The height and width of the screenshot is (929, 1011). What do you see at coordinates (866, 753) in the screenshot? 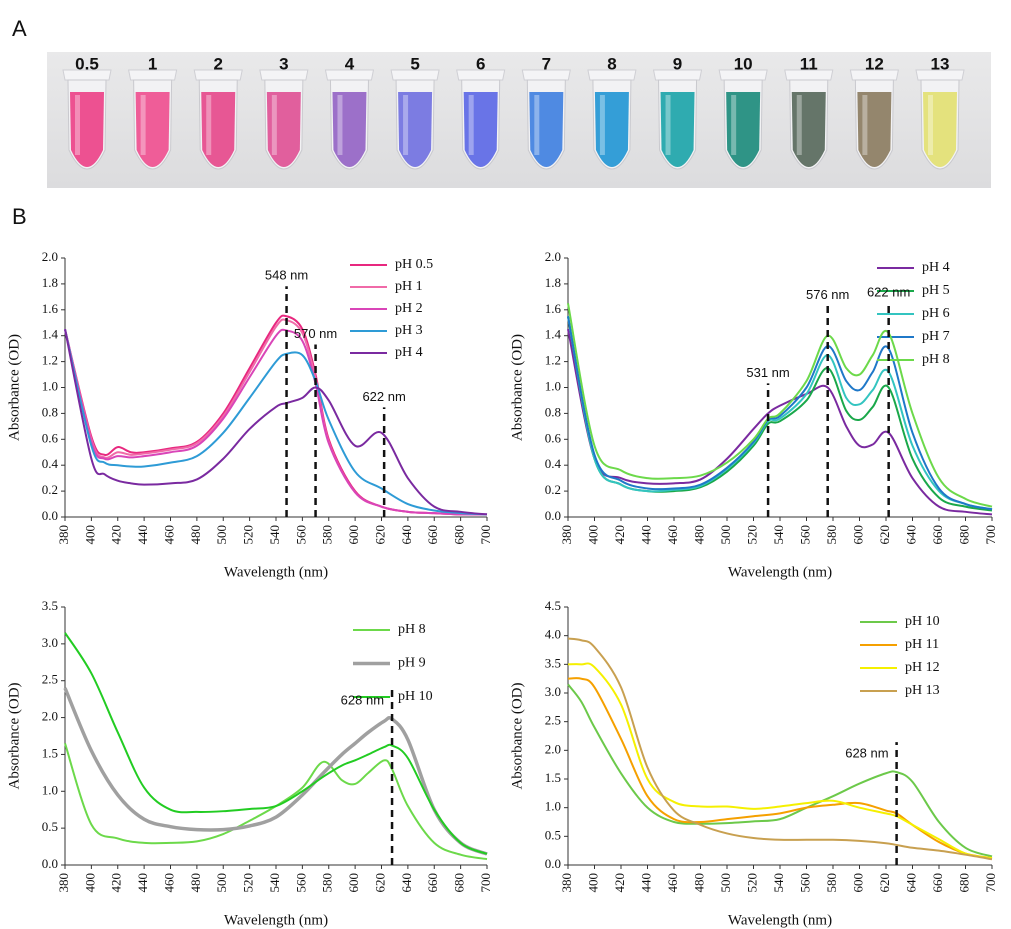
I see `annotation-label: 628 nm` at bounding box center [866, 753].